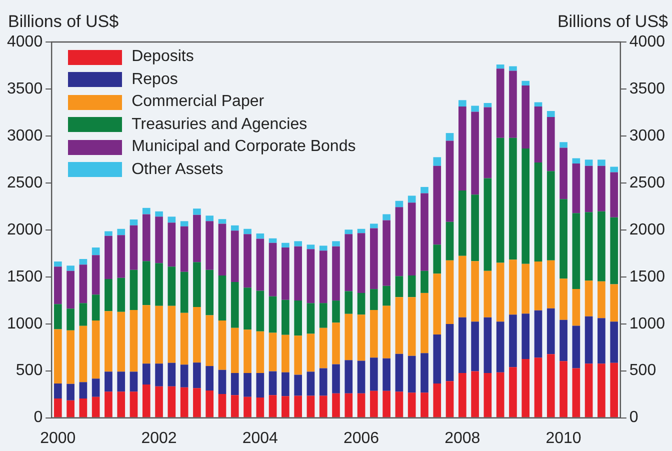  What do you see at coordinates (25, 41) in the screenshot?
I see `y-tick-label: 4000` at bounding box center [25, 41].